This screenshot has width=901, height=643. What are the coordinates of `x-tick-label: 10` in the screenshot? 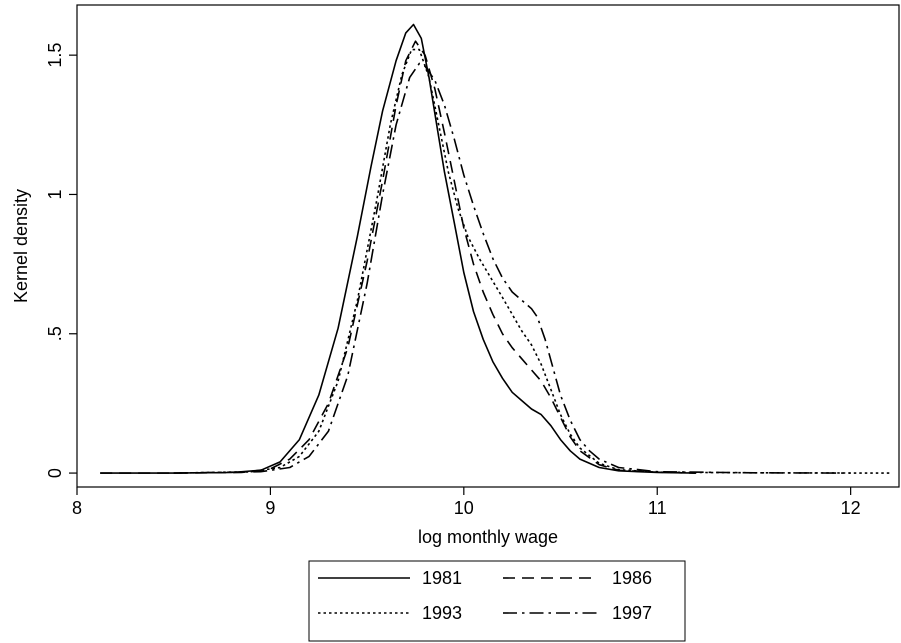 It's located at (464, 508).